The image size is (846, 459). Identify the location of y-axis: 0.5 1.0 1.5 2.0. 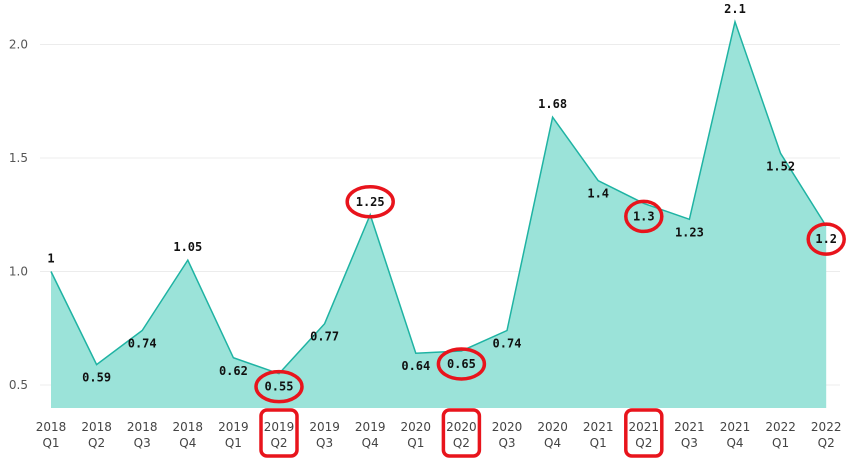
(18, 215).